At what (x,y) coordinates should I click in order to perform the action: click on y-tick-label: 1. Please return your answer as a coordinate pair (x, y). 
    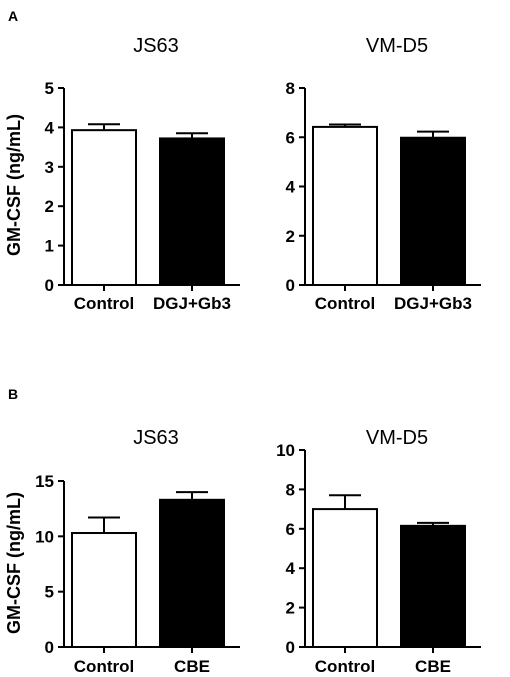
    Looking at the image, I should click on (49, 246).